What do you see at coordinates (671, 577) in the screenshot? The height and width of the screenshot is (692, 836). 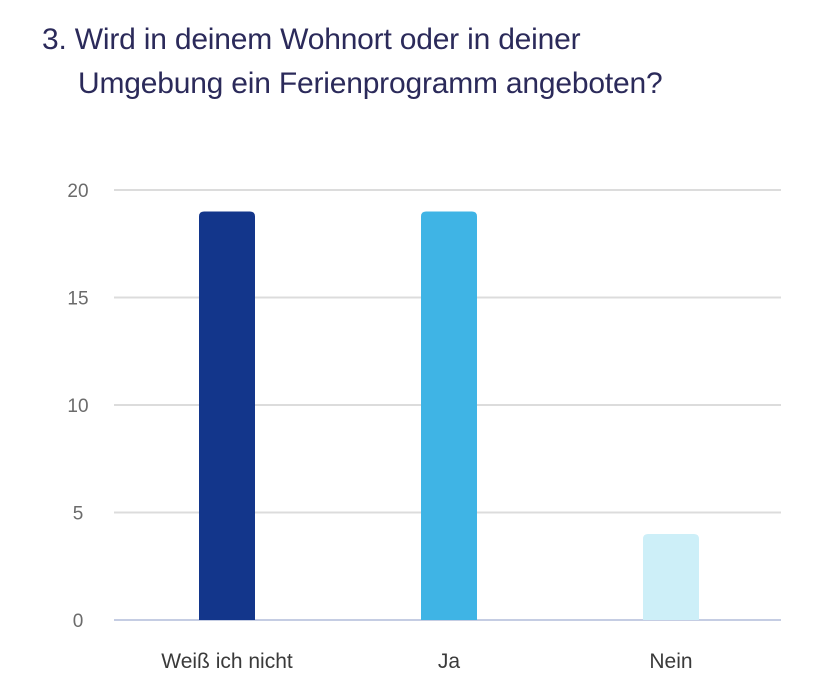 I see `bar-nein` at bounding box center [671, 577].